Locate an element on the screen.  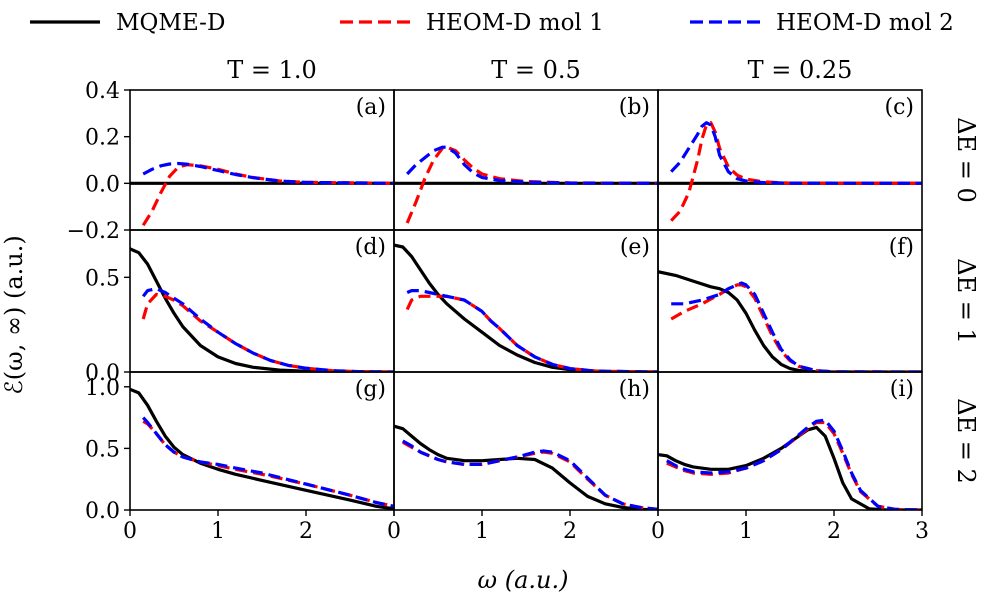
panel-h: (h) 0 1 2 is located at coordinates (523, 457).